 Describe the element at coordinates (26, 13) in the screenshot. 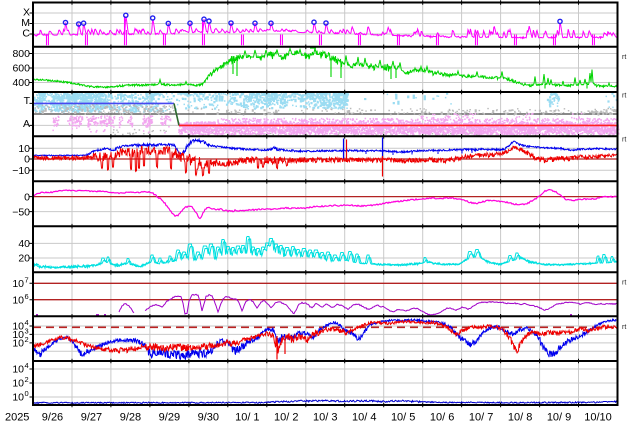

I see `svg-text: X` at that location.